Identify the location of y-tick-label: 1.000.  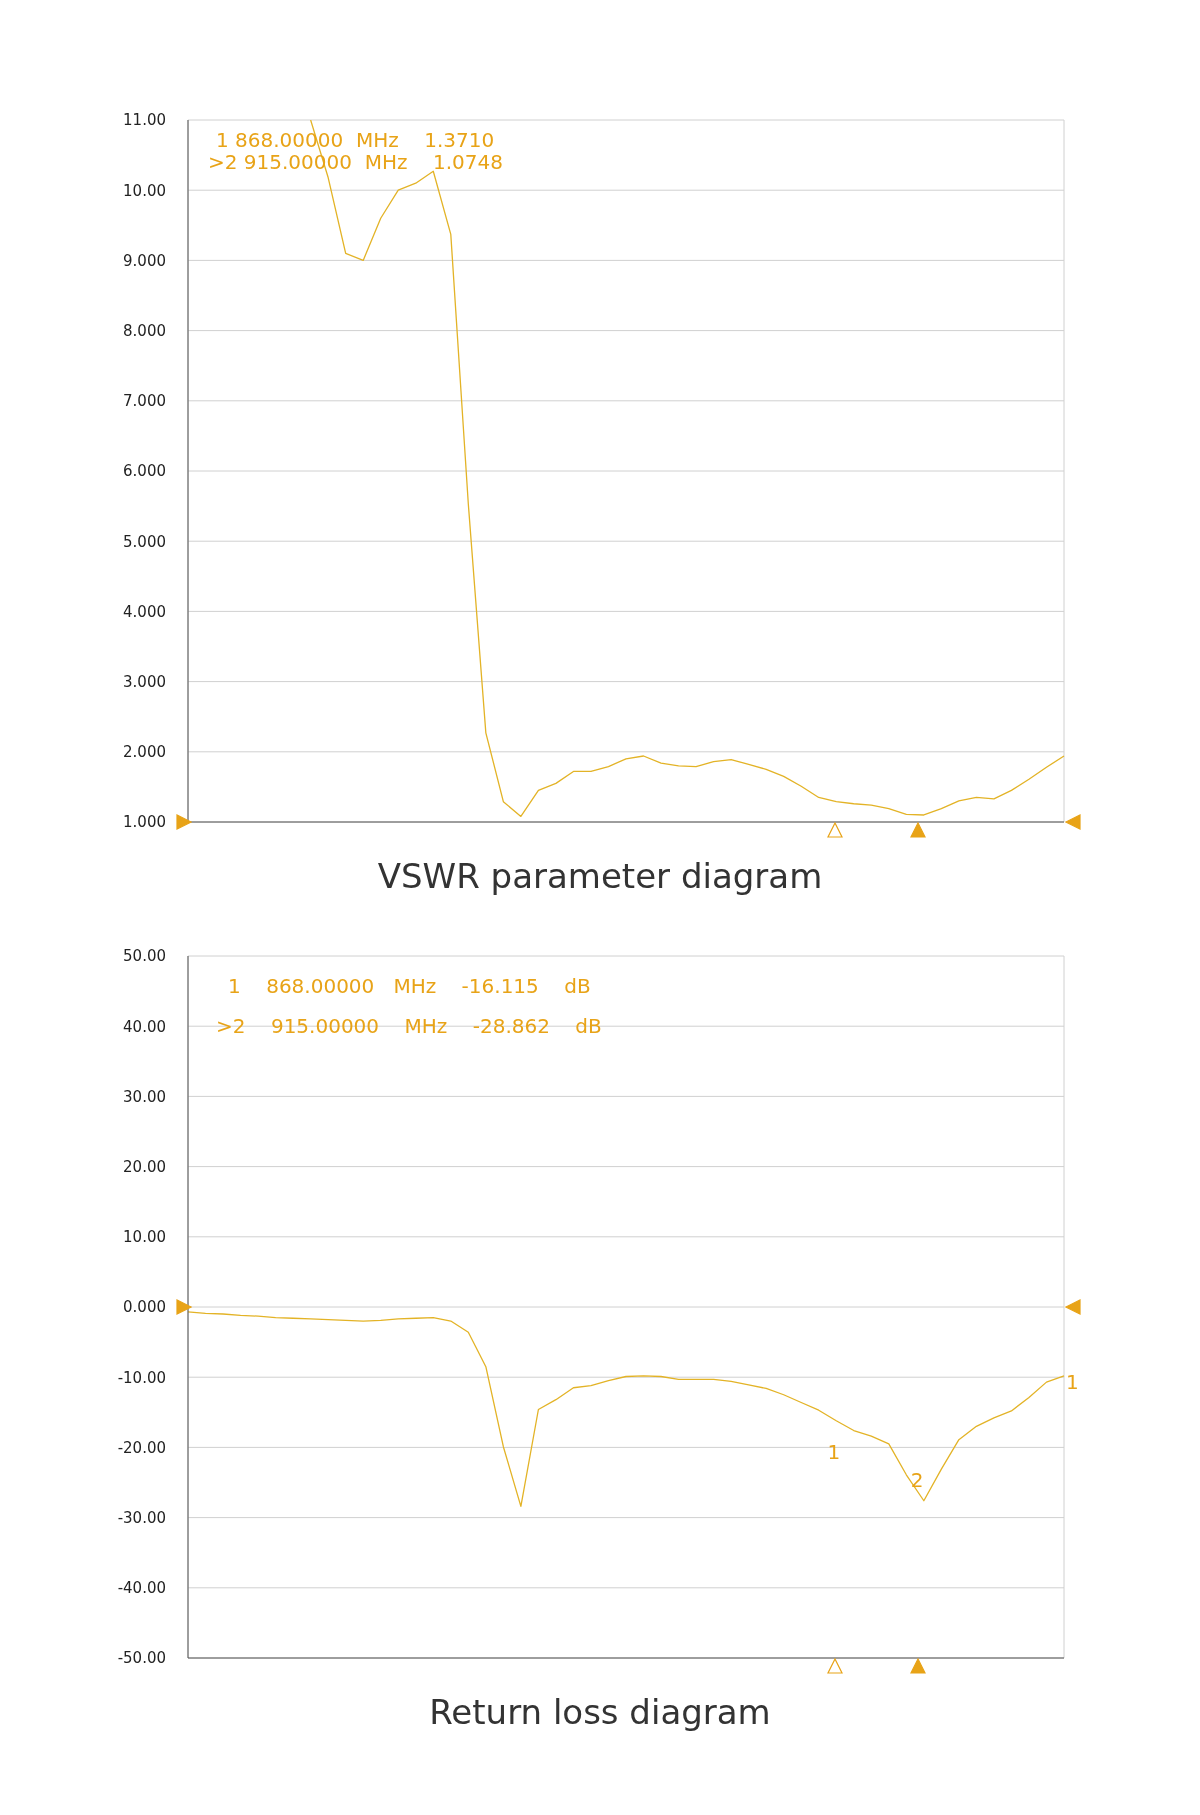
(144, 822).